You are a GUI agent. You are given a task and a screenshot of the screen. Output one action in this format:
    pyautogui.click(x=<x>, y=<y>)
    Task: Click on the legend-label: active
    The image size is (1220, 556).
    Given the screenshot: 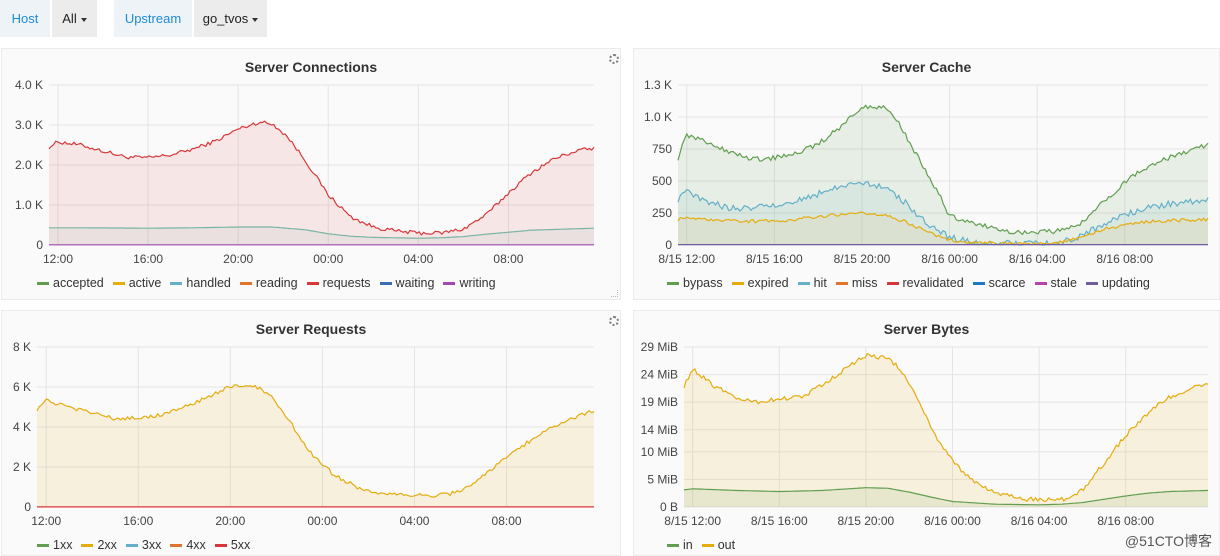 What is the action you would take?
    pyautogui.click(x=145, y=283)
    